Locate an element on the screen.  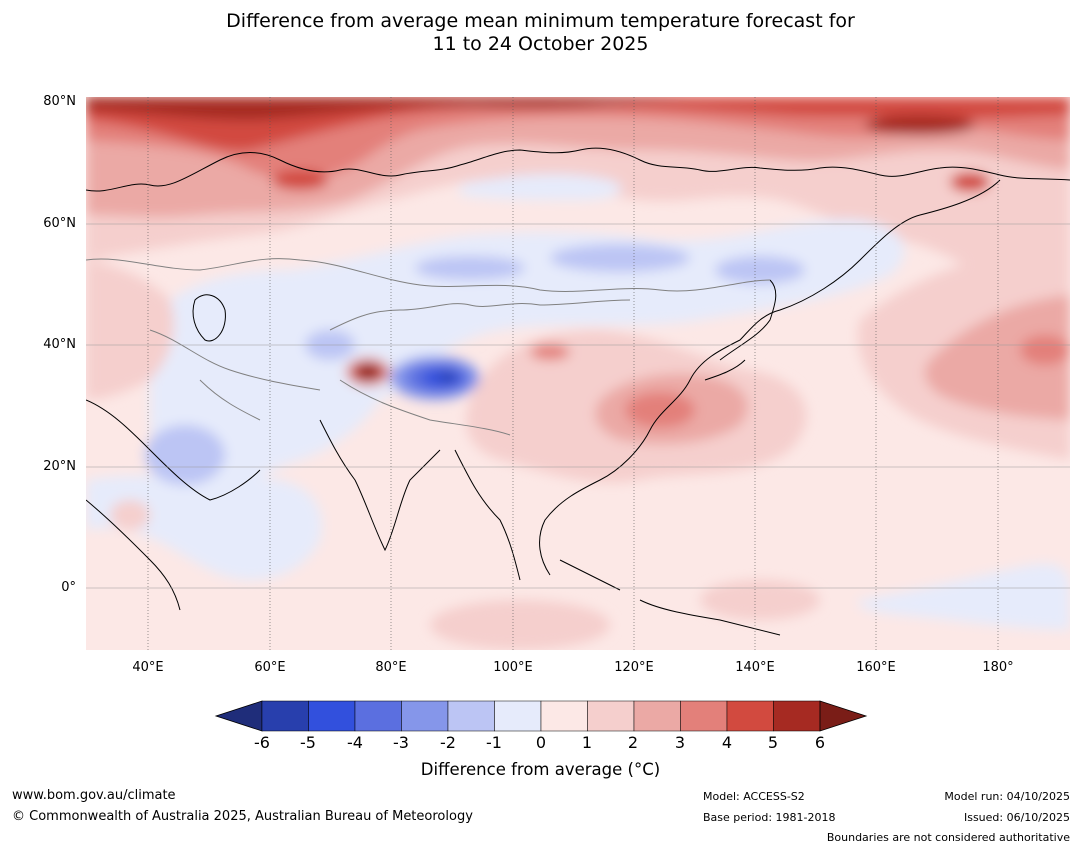
colorbar is located at coordinates (541, 716).